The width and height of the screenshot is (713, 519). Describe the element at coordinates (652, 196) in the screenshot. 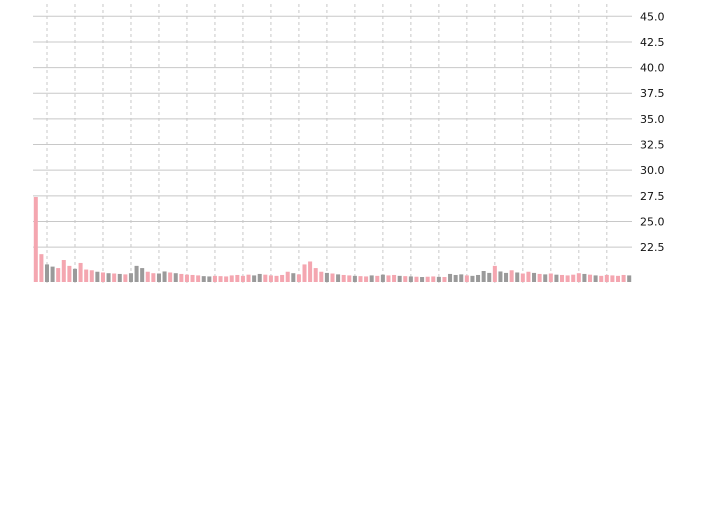

I see `price-axis-tick: 27.5` at that location.